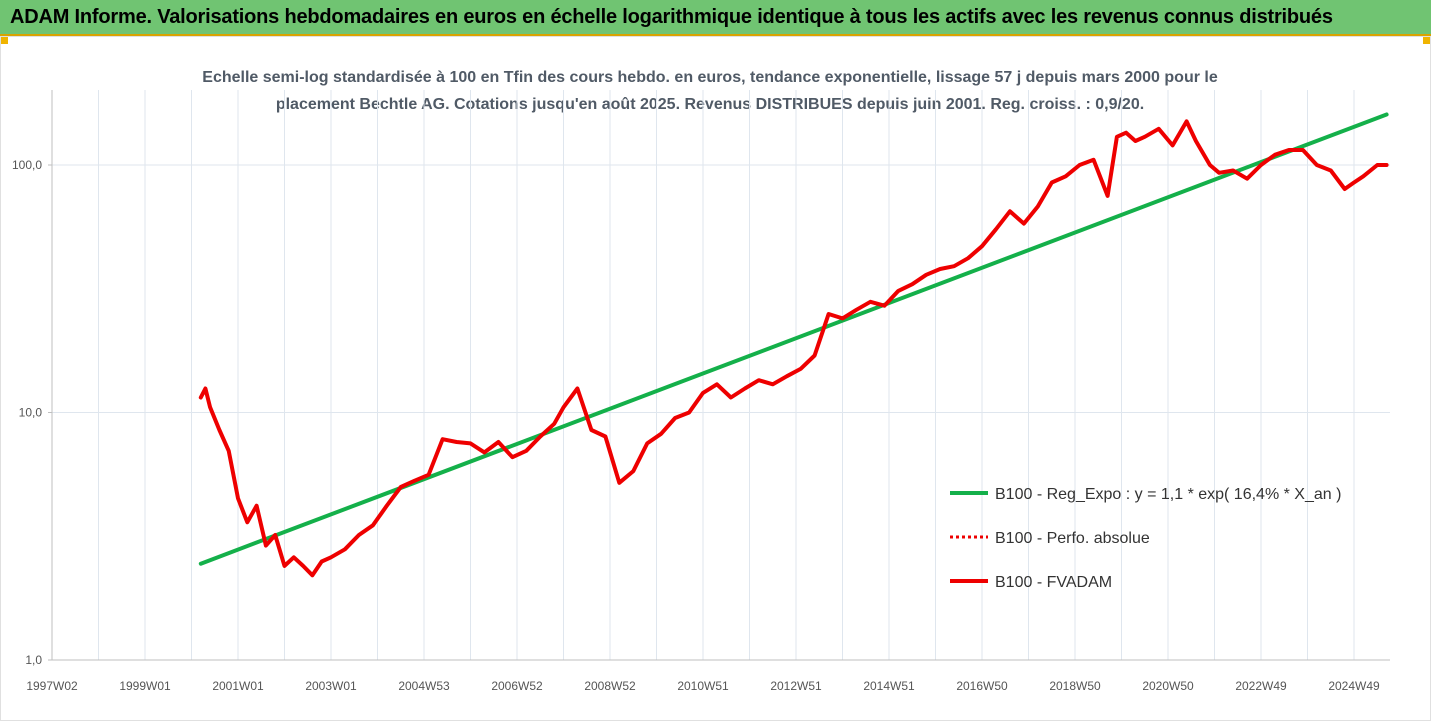 The height and width of the screenshot is (721, 1431). Describe the element at coordinates (982, 686) in the screenshot. I see `x-tick-label: 2016W50` at that location.